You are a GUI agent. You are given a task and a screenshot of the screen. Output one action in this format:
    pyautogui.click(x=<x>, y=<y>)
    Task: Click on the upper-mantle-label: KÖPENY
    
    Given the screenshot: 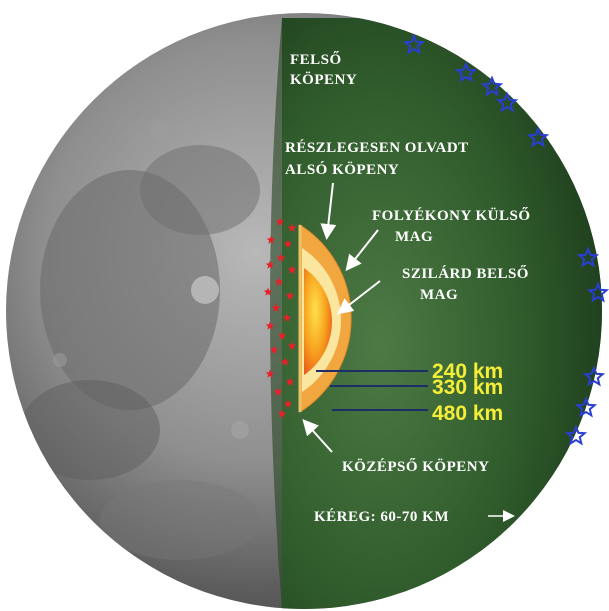 What is the action you would take?
    pyautogui.click(x=323, y=79)
    